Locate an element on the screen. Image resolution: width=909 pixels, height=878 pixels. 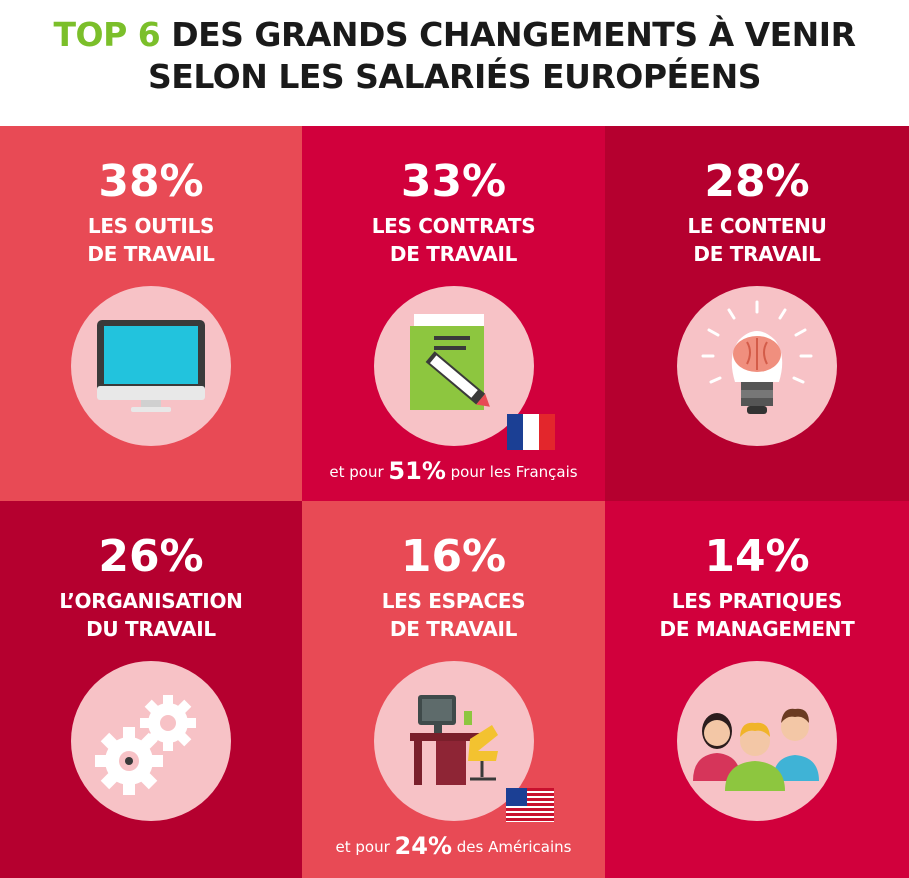
stat-value: 26% is located at coordinates (151, 556).